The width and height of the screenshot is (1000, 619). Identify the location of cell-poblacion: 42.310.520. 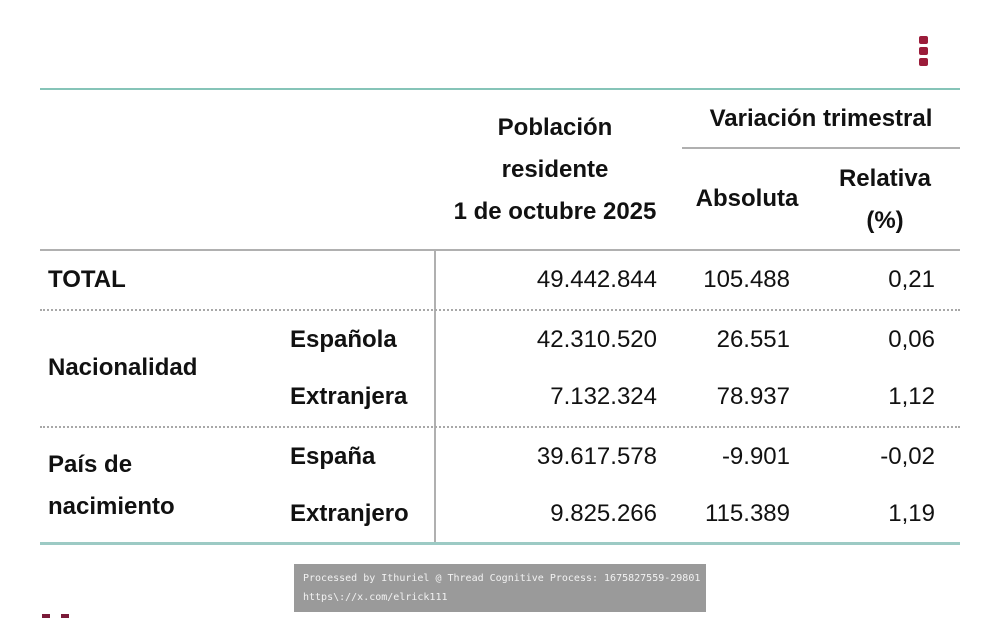
(596, 339).